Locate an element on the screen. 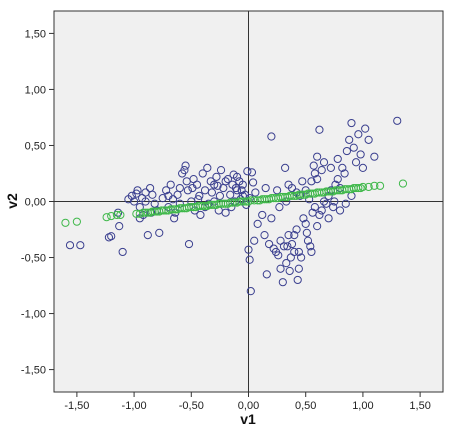 The width and height of the screenshot is (453, 433). y-tick-label: -1,00 is located at coordinates (33, 315).